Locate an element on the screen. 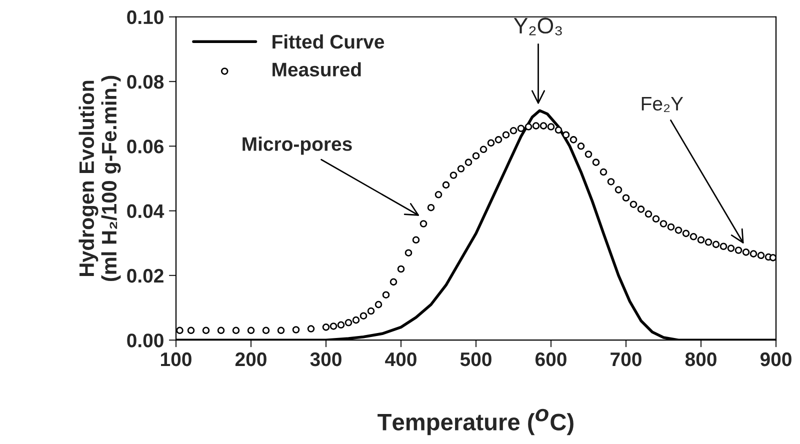  x-tick-label: 300 is located at coordinates (326, 359).